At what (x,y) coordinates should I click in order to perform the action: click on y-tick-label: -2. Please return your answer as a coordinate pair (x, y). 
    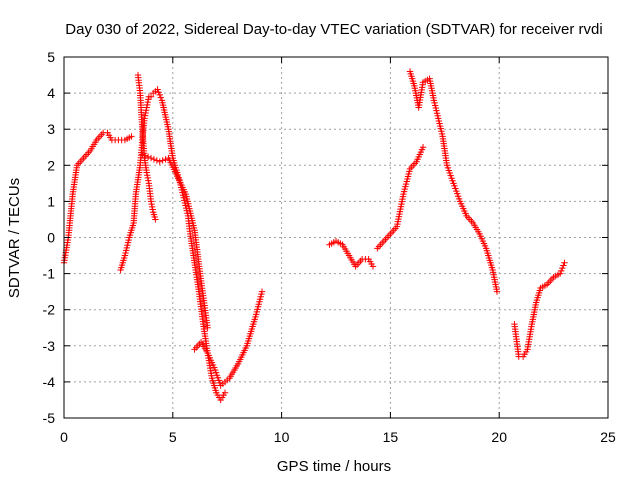
    Looking at the image, I should click on (49, 310).